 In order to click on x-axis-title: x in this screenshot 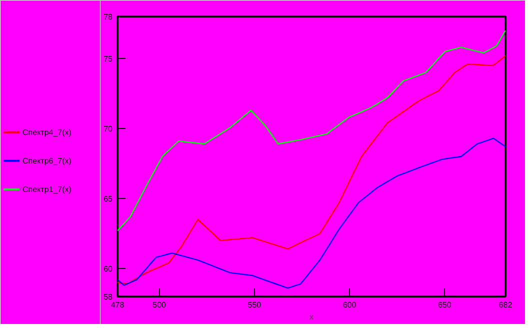, I will do `click(312, 317)`.